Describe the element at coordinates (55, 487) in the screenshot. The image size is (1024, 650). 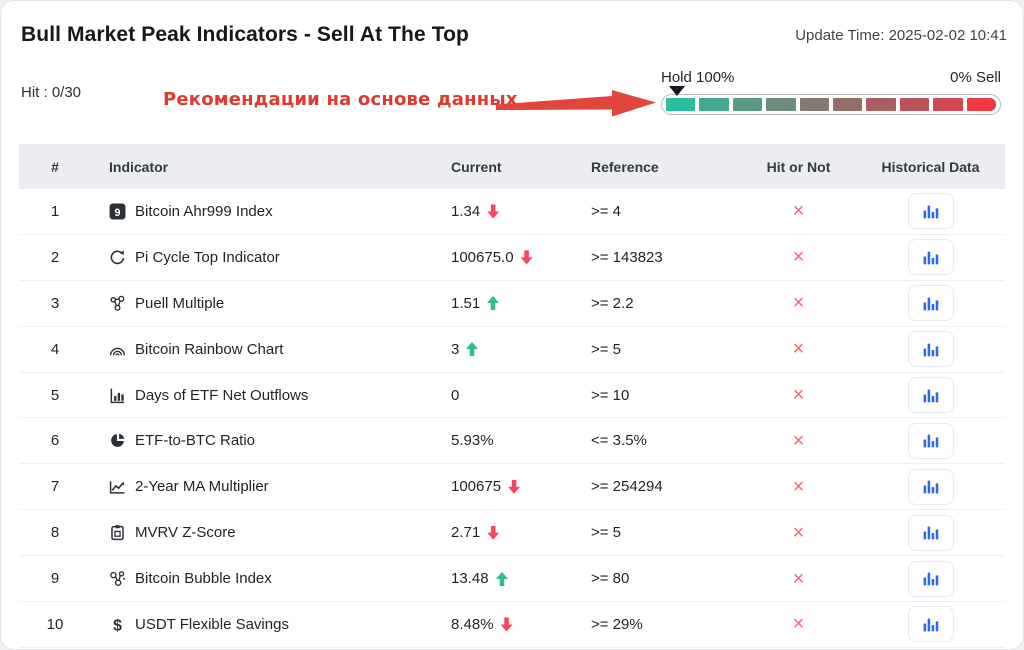
I see `row-num: 7` at that location.